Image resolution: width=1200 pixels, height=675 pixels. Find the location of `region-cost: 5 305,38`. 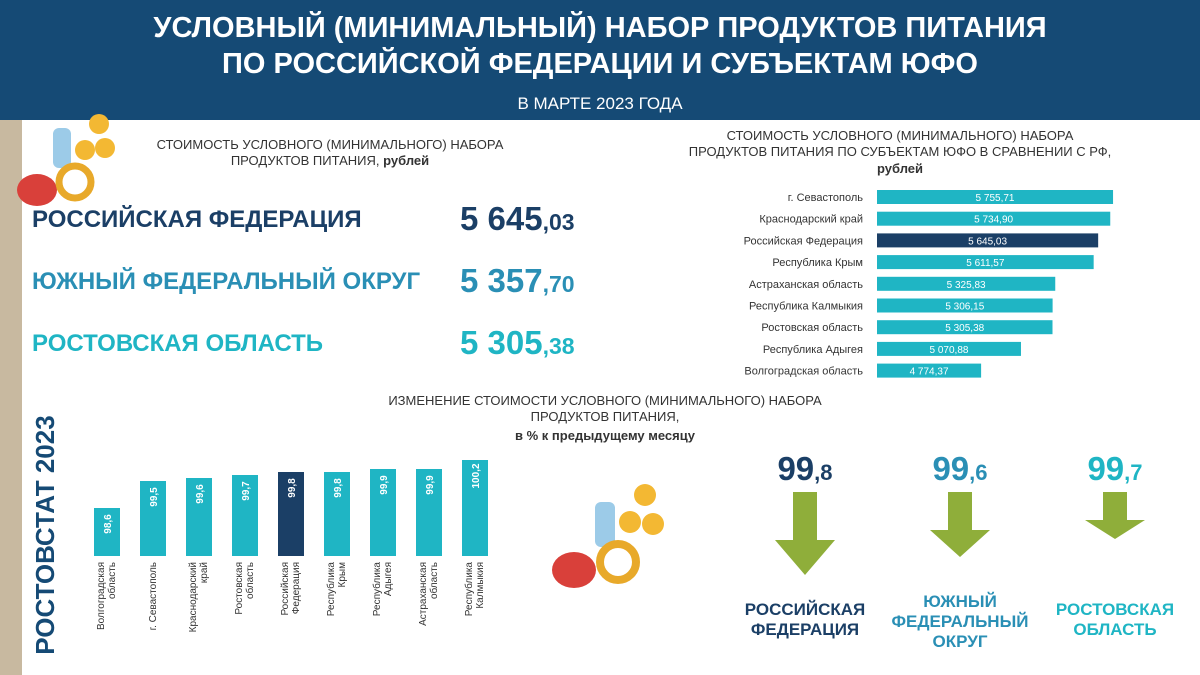

region-cost: 5 305,38 is located at coordinates (517, 343).